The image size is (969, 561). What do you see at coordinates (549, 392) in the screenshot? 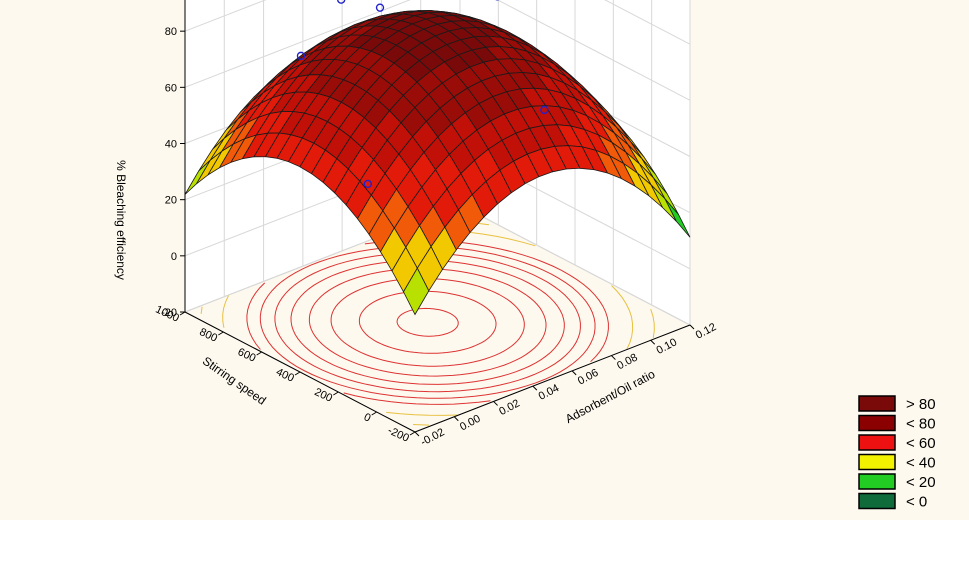
I see `x-tick-label: 0.04` at bounding box center [549, 392].